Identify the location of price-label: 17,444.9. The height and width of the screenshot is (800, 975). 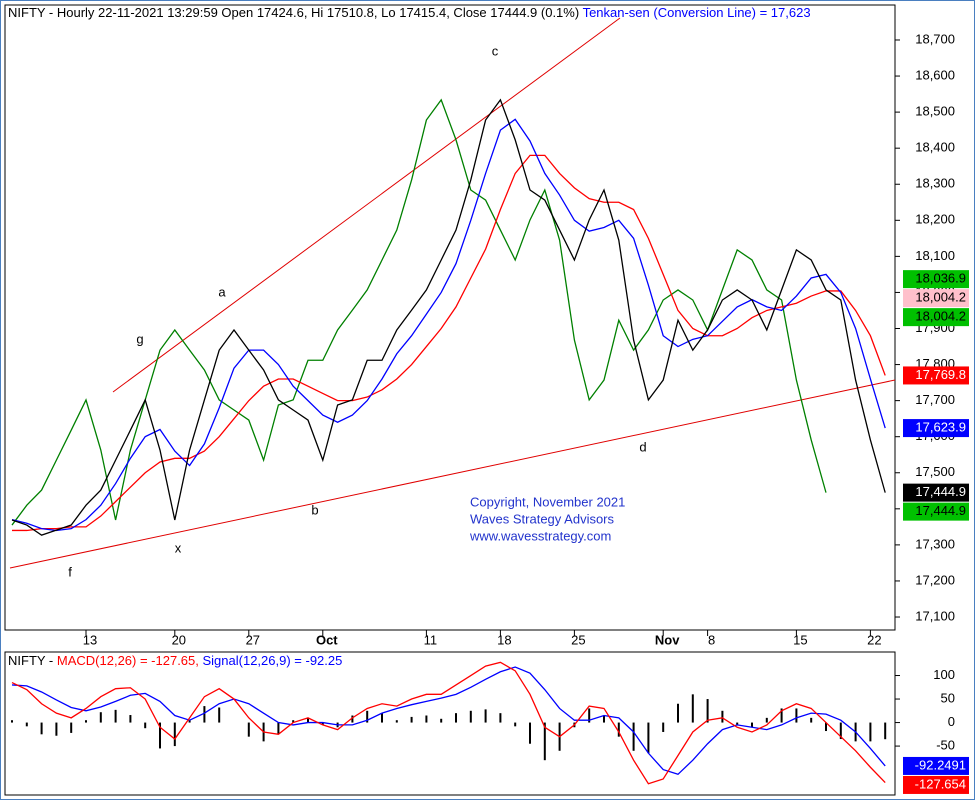
(940, 491).